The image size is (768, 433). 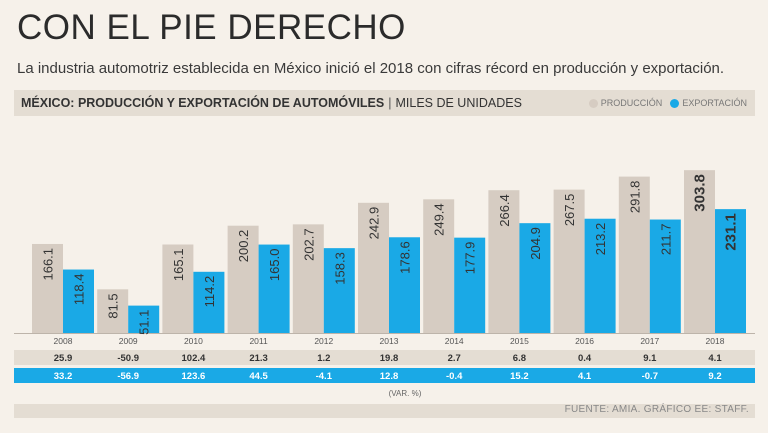 What do you see at coordinates (650, 376) in the screenshot?
I see `var-pct-export-2017: -0.7` at bounding box center [650, 376].